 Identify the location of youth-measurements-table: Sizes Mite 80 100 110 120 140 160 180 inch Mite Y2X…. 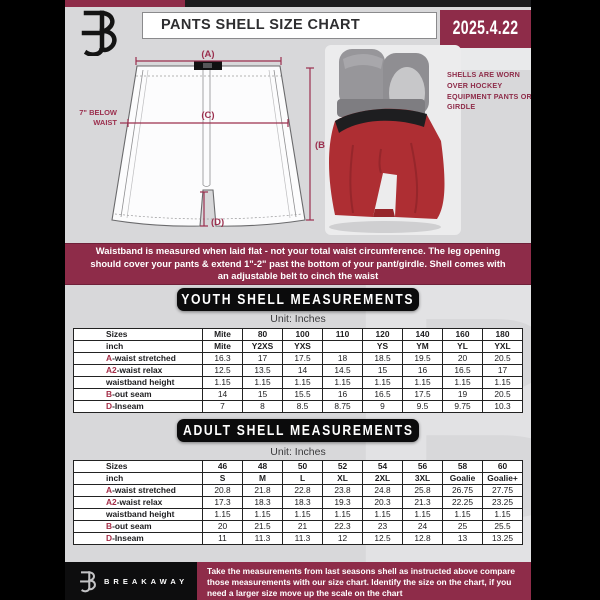
(298, 370).